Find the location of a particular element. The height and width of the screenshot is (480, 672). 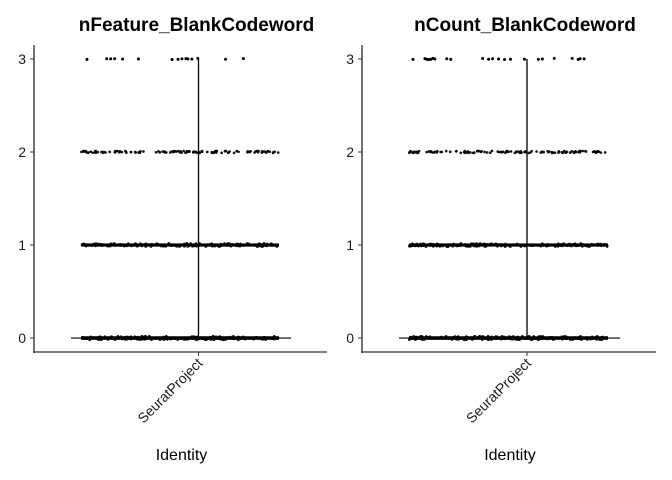

y-tick-label: 3 is located at coordinates (350, 59).